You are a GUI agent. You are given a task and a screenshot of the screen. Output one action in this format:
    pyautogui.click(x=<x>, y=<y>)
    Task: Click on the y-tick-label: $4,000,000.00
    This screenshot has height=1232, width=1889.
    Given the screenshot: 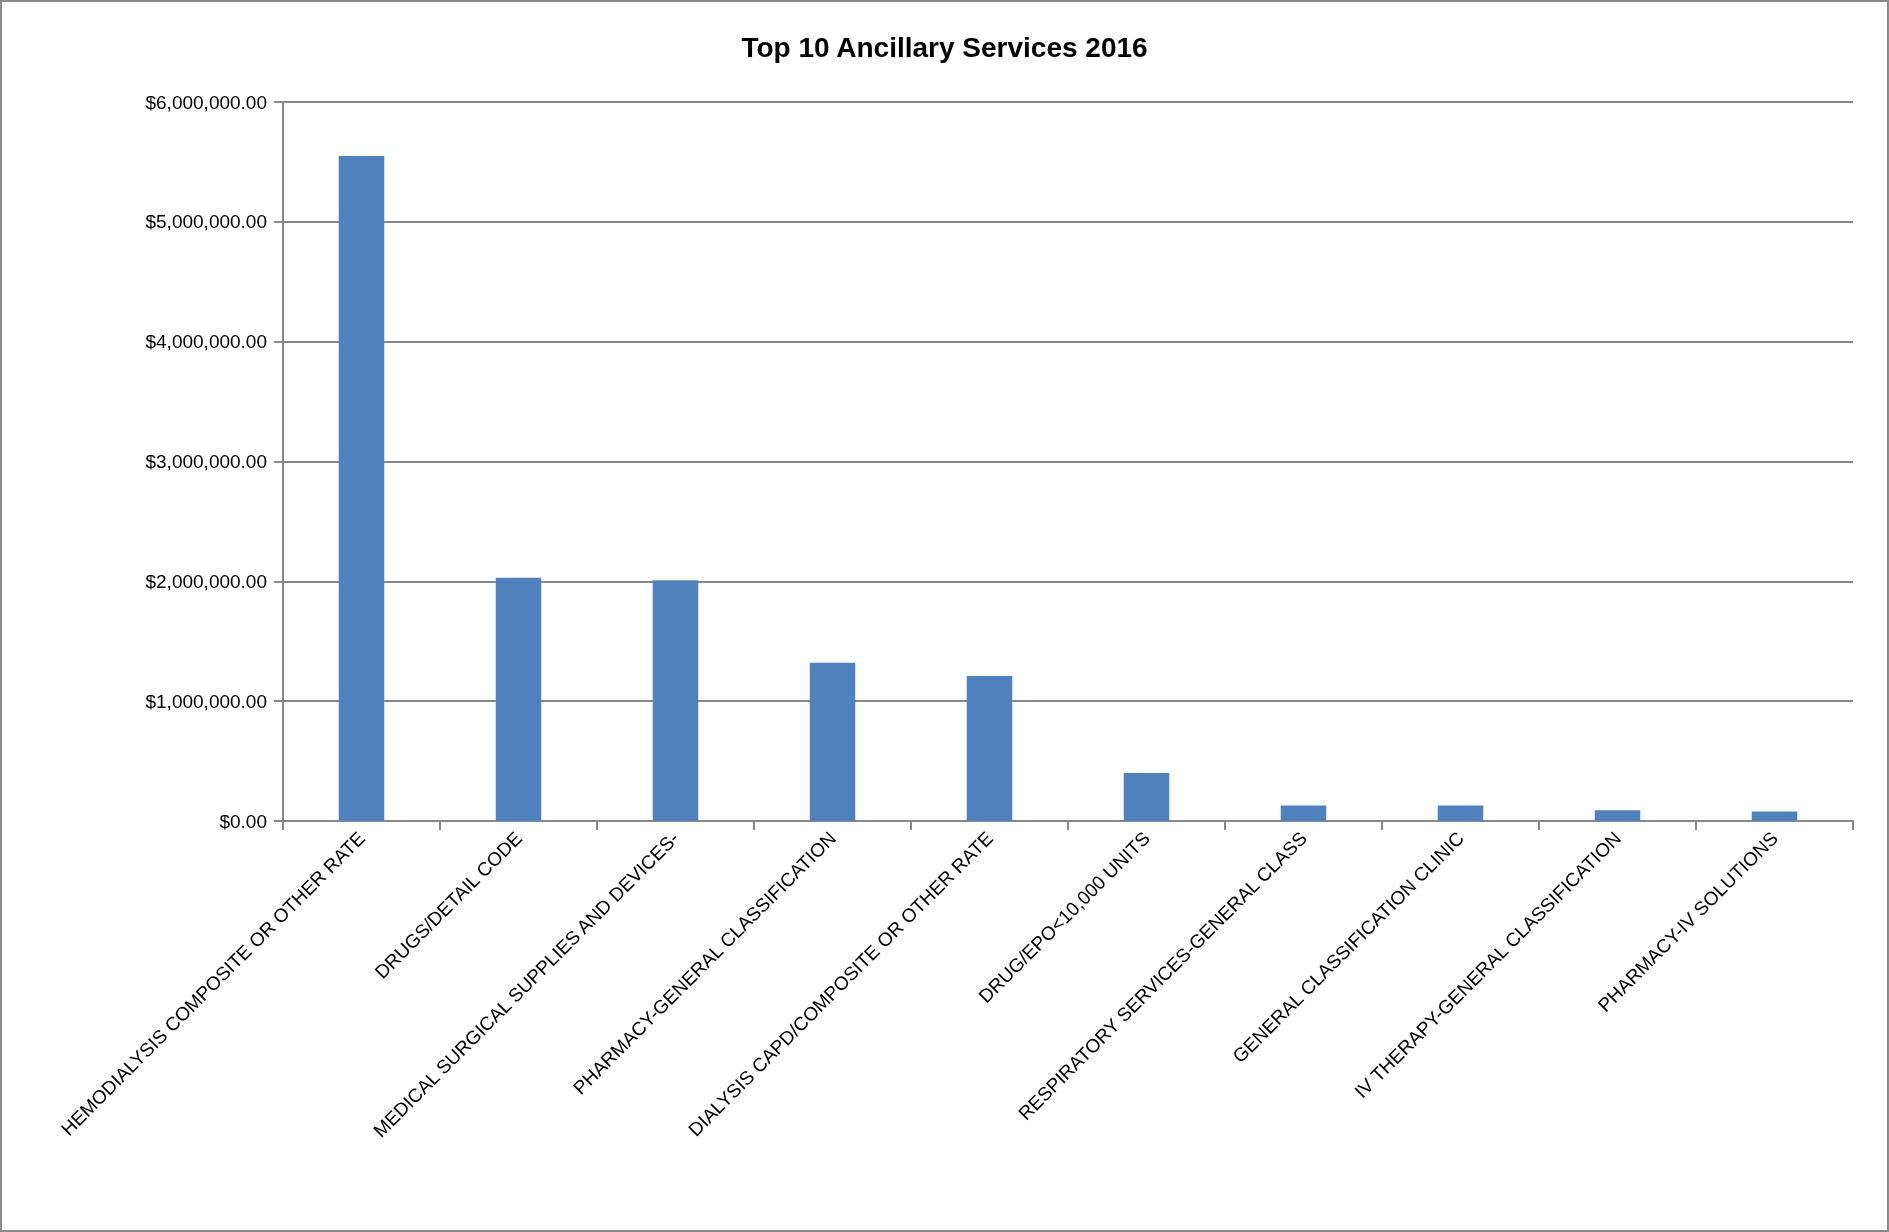 What is the action you would take?
    pyautogui.click(x=206, y=342)
    